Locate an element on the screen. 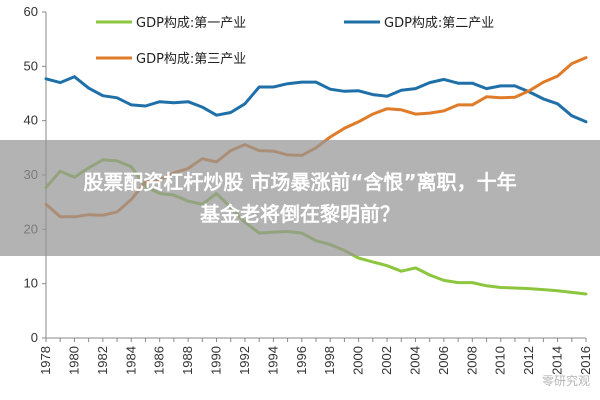 Image resolution: width=600 pixels, height=400 pixels. chart-legend: GDP构成:第一产业 GDP构成:第二产业 GDP构成:第三产业 is located at coordinates (295, 41).